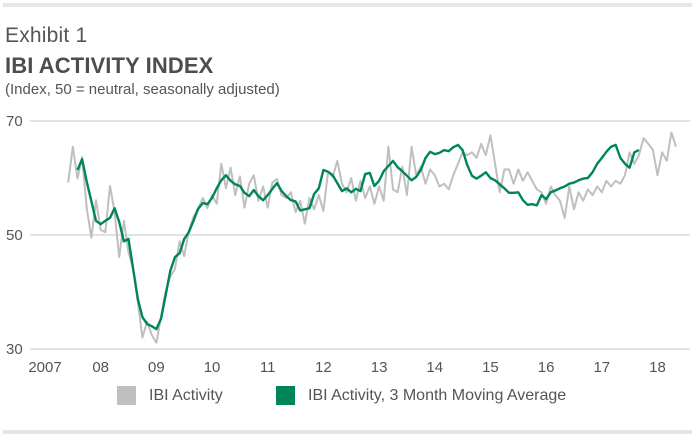 The image size is (697, 437). What do you see at coordinates (437, 395) in the screenshot?
I see `legend-label-moving-average: IBI Activity, 3 Month Moving Average` at bounding box center [437, 395].